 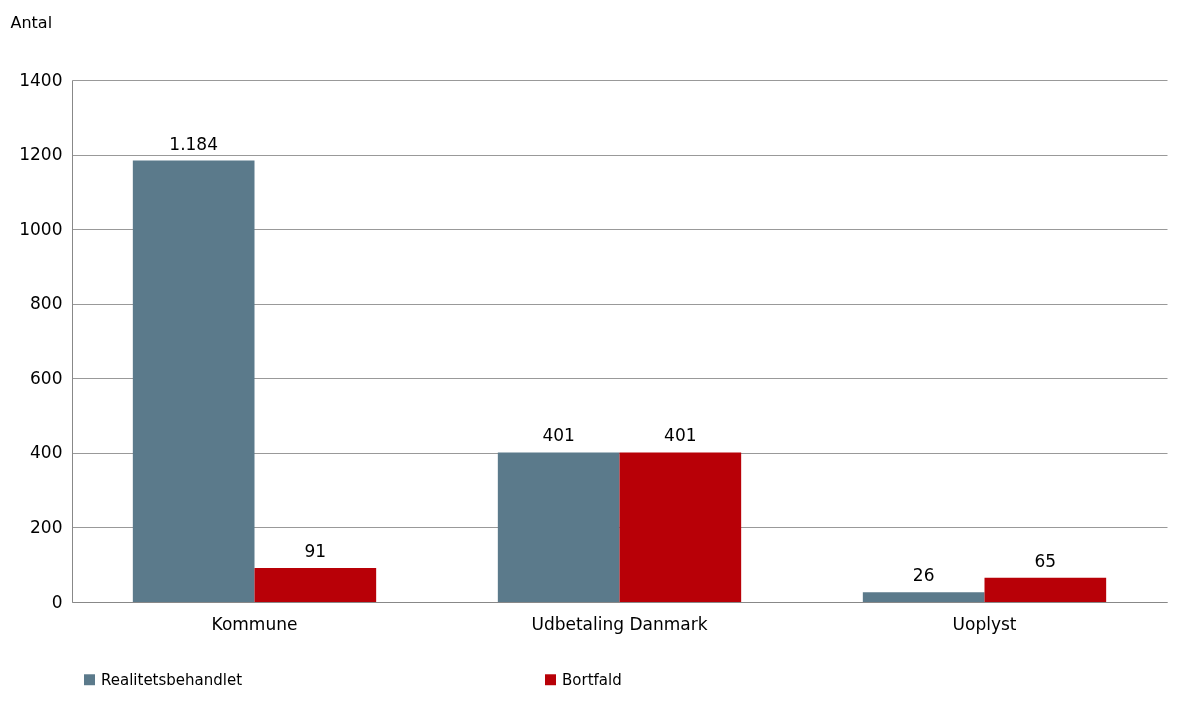 I want to click on y-tick-label: 1400, so click(x=41, y=79).